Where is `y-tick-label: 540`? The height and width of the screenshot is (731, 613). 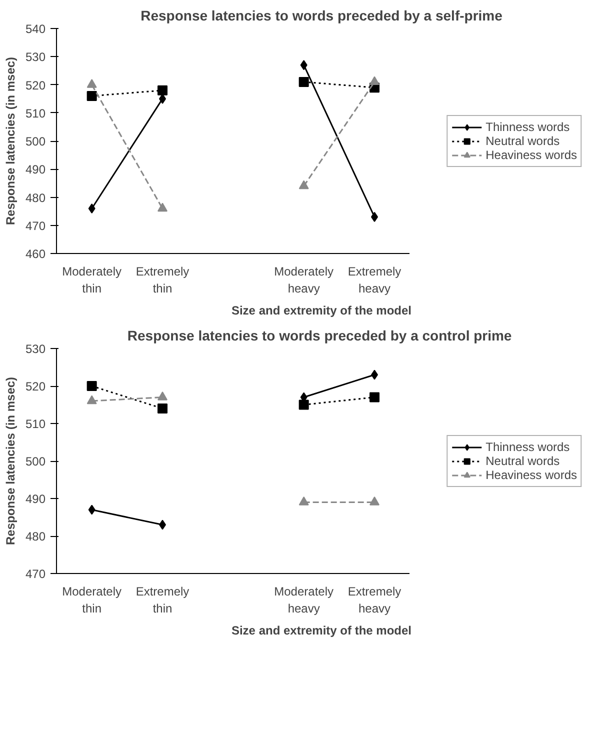 y-tick-label: 540 is located at coordinates (35, 29).